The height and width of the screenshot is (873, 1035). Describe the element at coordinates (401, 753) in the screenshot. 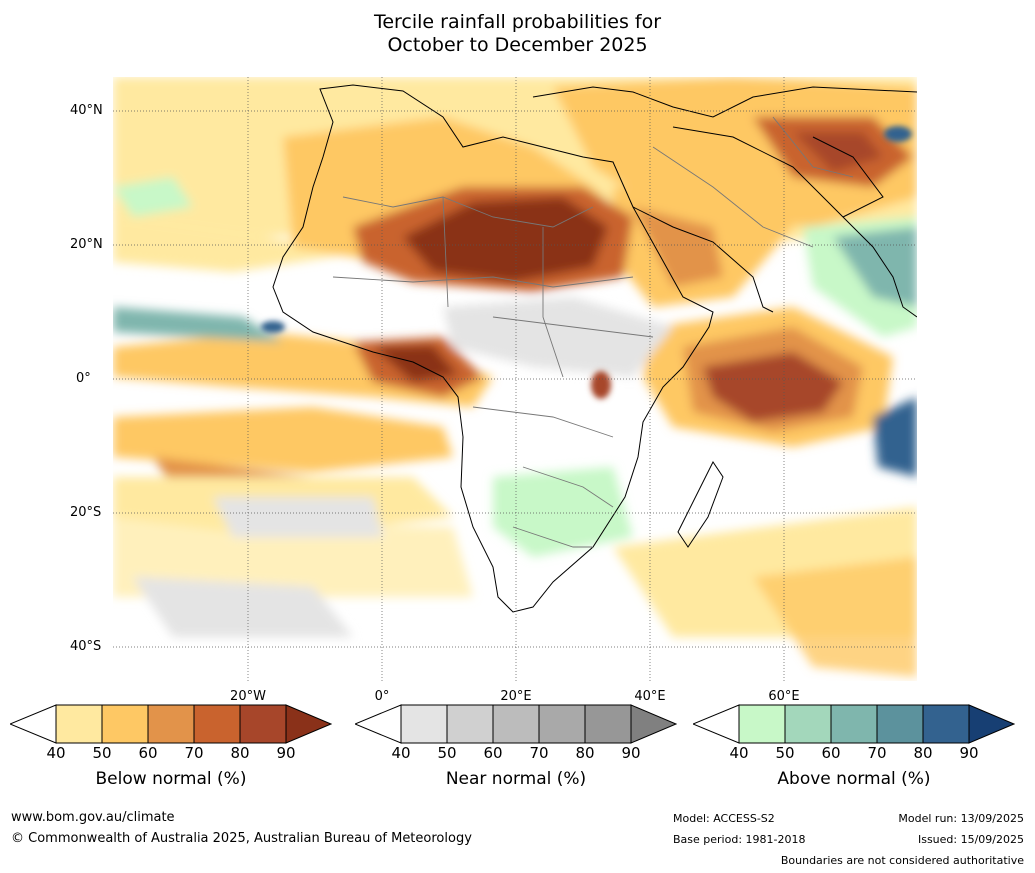

I see `cbar-near-tick: 40` at that location.